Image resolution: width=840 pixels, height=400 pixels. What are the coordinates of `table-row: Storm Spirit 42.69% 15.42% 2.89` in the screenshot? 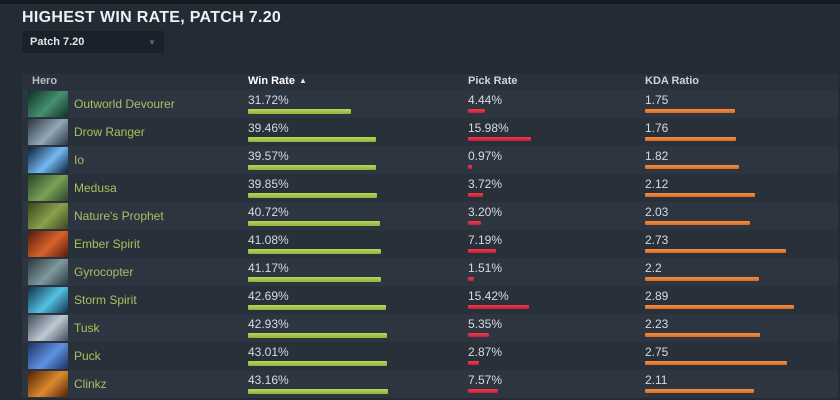 It's located at (430, 300).